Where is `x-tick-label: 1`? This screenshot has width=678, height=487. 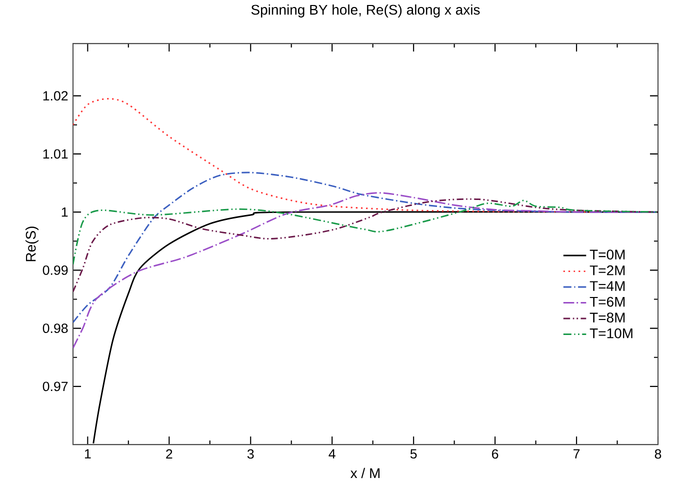 x-tick-label: 1 is located at coordinates (87, 454).